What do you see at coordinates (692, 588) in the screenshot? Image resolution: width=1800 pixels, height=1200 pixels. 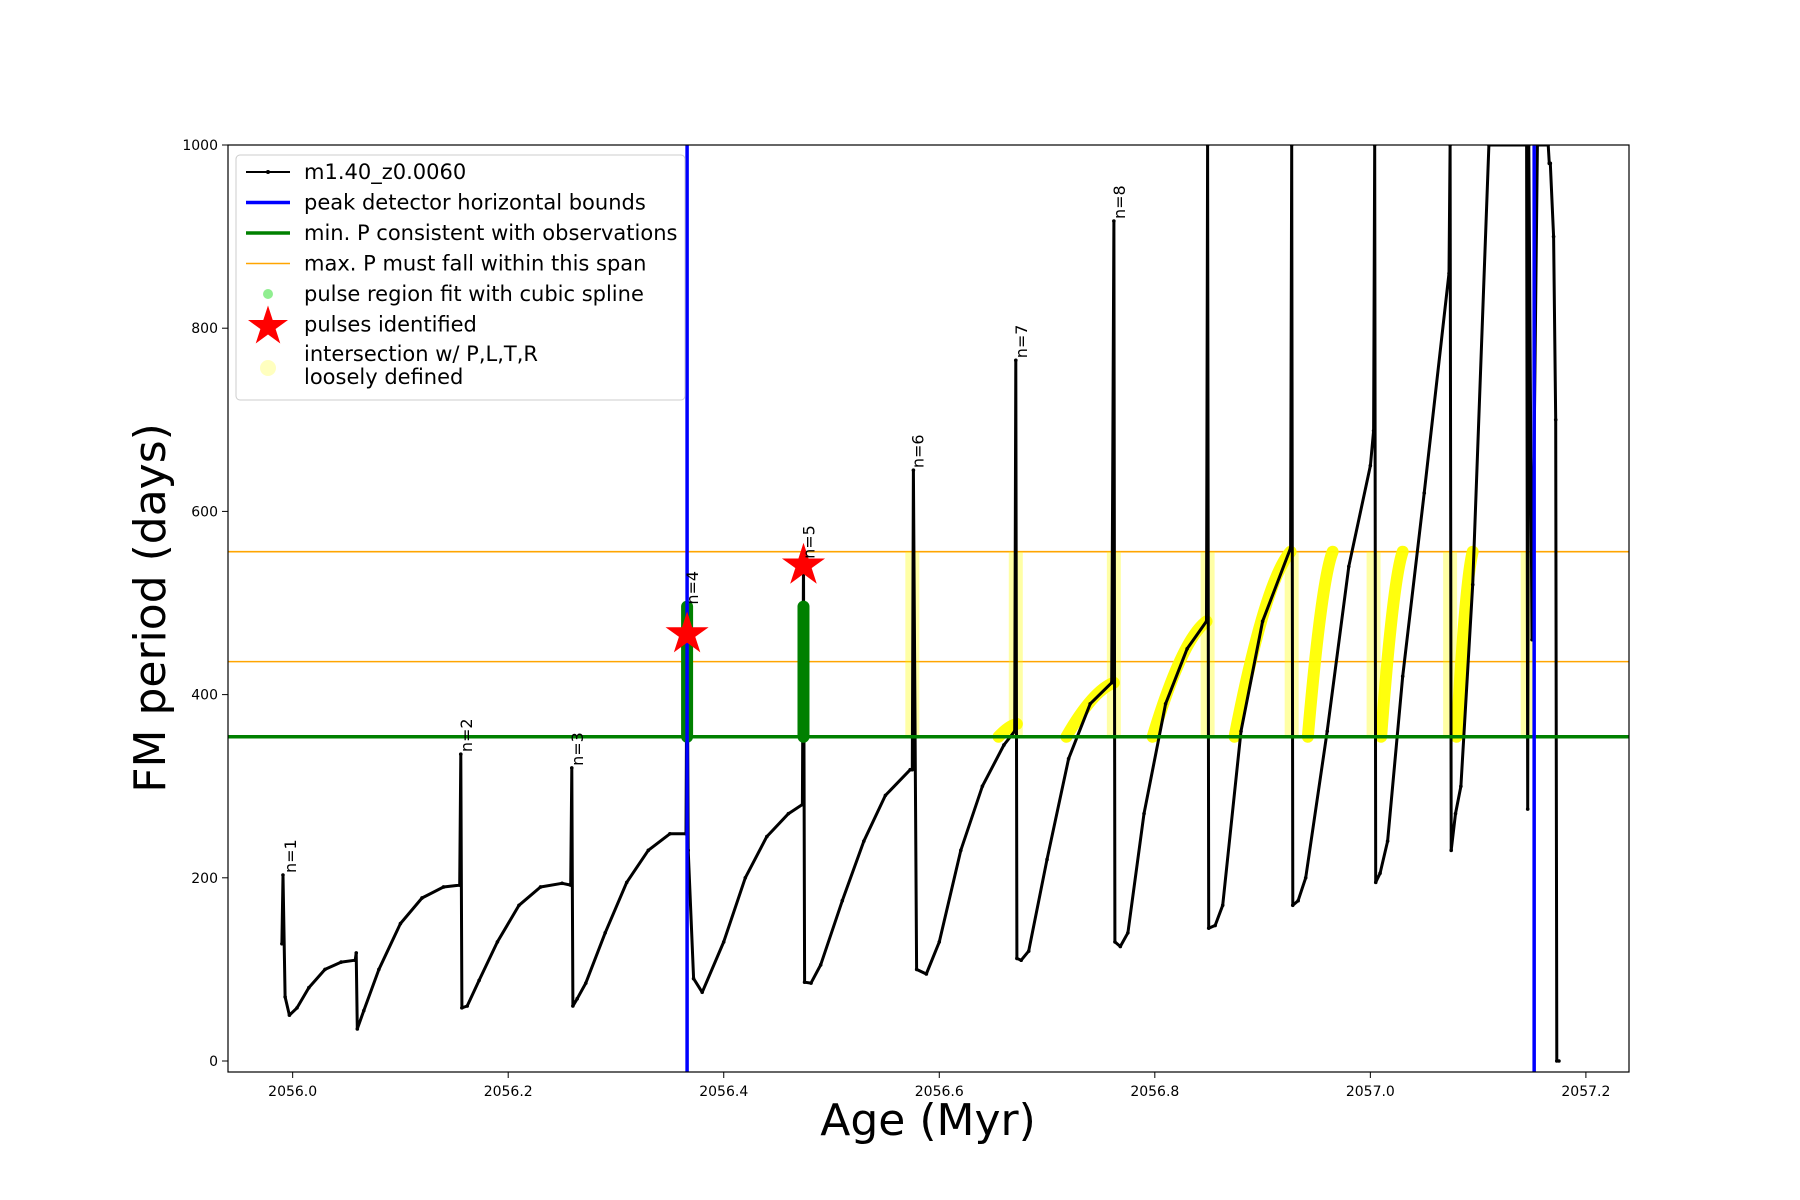 I see `pulse-label: n=4` at bounding box center [692, 588].